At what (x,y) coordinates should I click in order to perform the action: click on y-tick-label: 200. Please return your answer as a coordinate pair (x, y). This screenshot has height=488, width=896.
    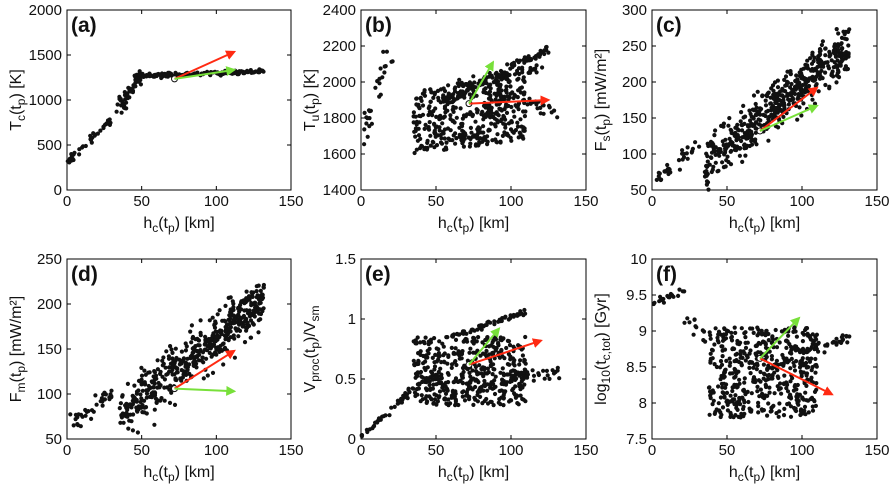
    Looking at the image, I should click on (49, 304).